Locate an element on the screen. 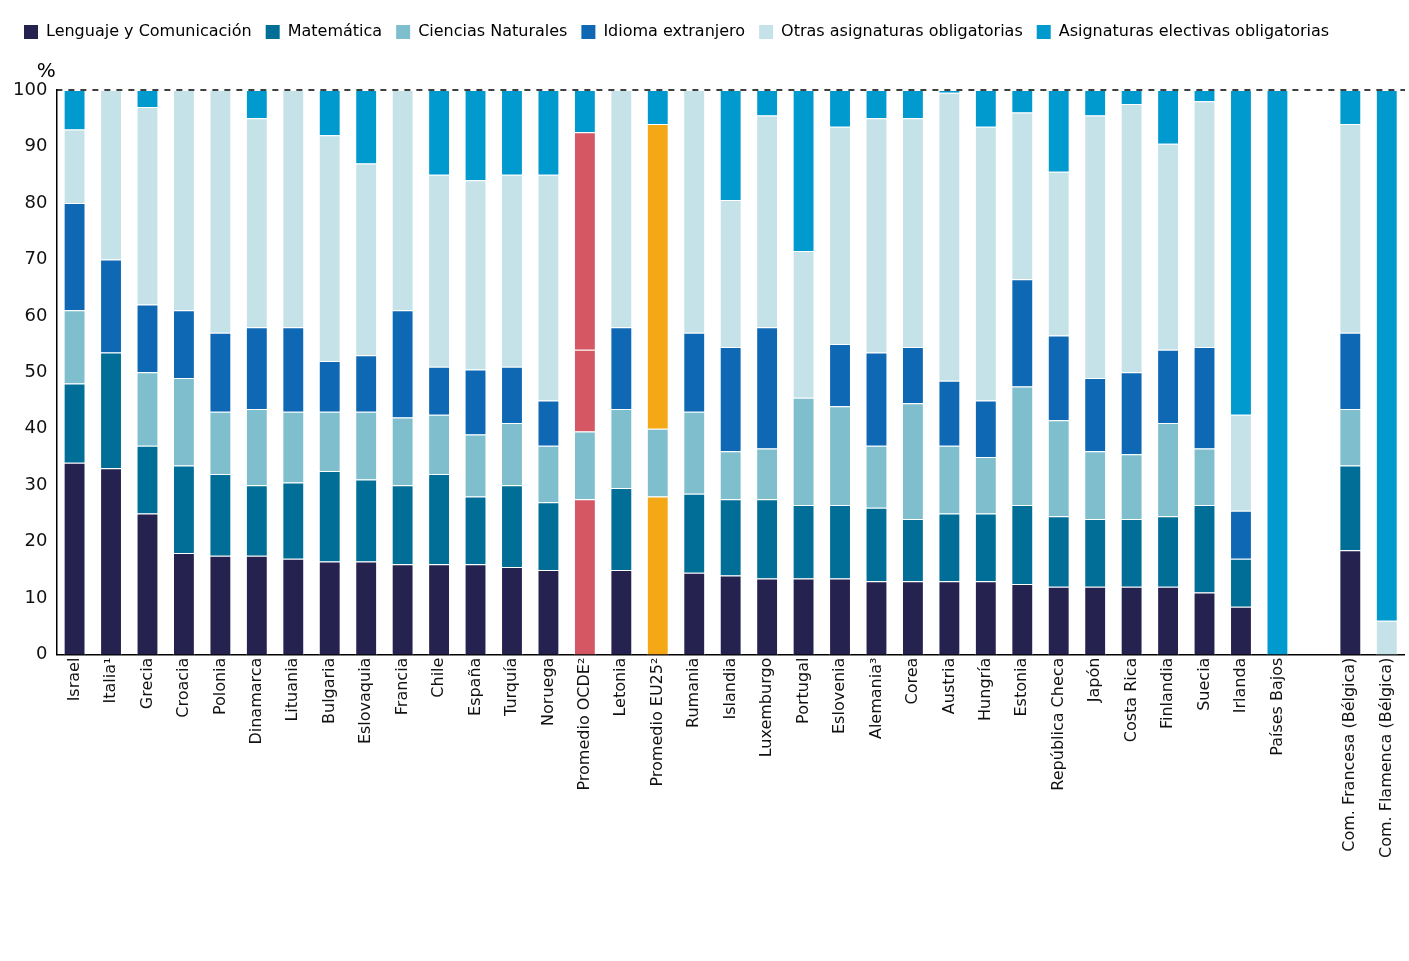 The width and height of the screenshot is (1409, 961). legend-label: Otras asignaturas obligatorias is located at coordinates (902, 31).